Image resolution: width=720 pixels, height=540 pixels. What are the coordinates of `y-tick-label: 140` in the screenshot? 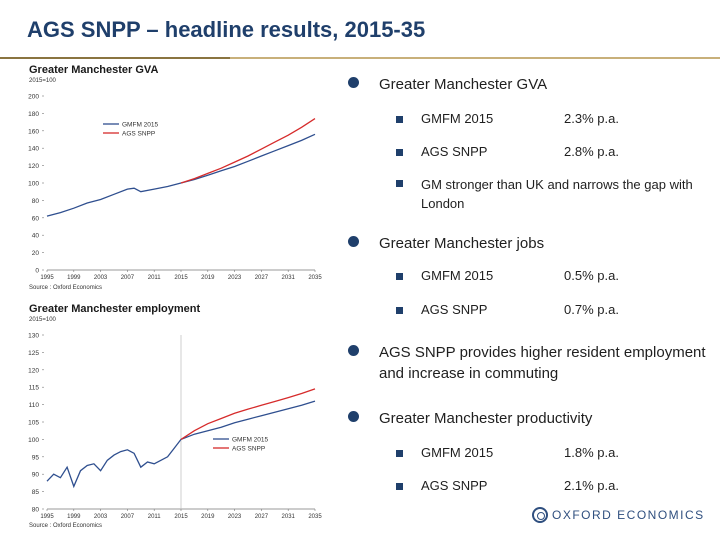 It's located at (33, 149).